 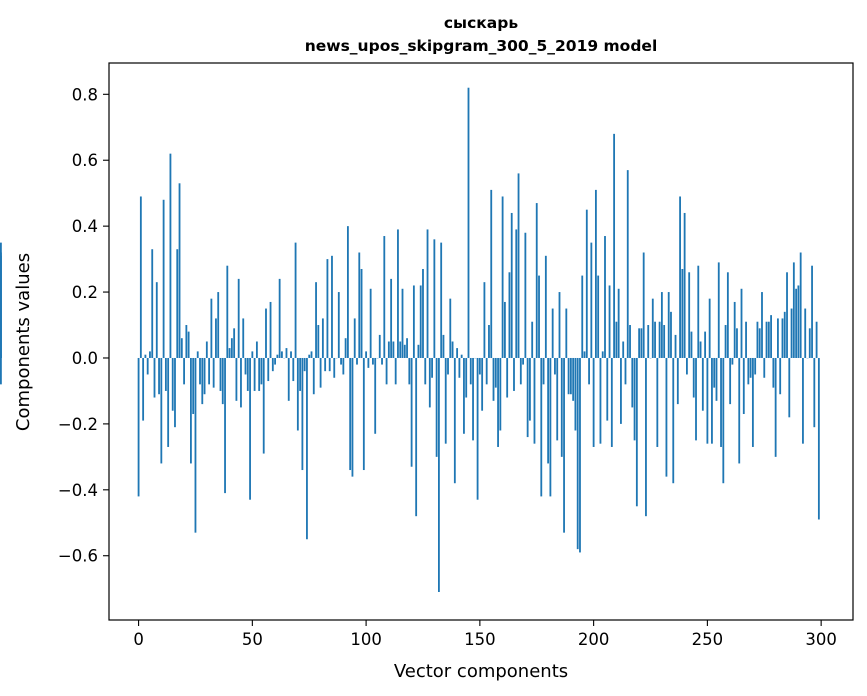 I want to click on y-tick-label: 0.0, so click(x=85, y=358).